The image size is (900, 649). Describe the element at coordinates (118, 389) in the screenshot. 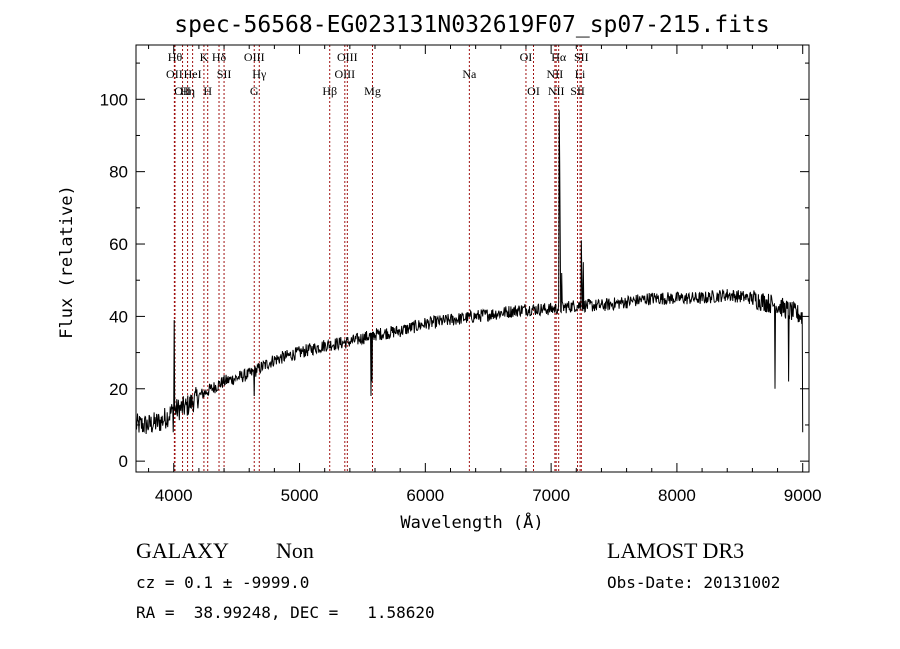

I see `y-tick-label: 20` at that location.